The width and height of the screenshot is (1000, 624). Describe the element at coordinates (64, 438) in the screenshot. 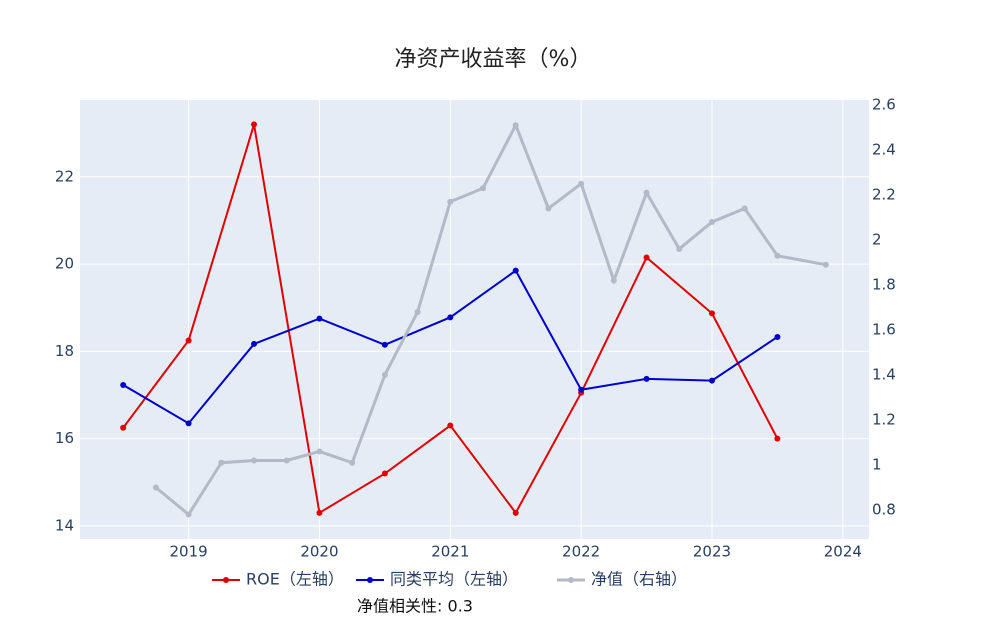

I see `y-tick-label: 16` at that location.